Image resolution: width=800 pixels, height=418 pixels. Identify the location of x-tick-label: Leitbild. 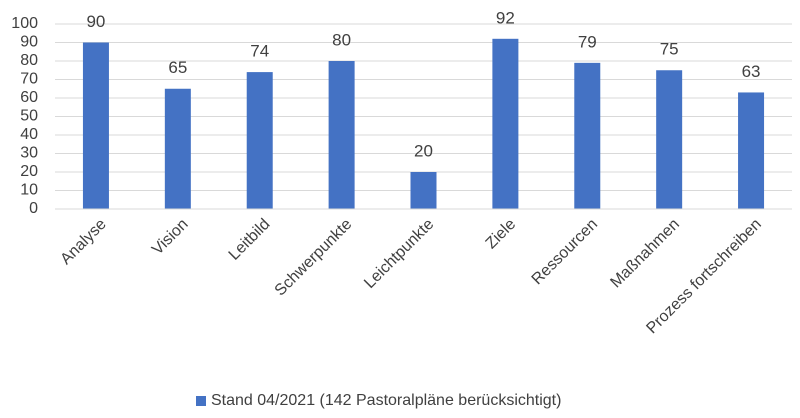
(250, 240).